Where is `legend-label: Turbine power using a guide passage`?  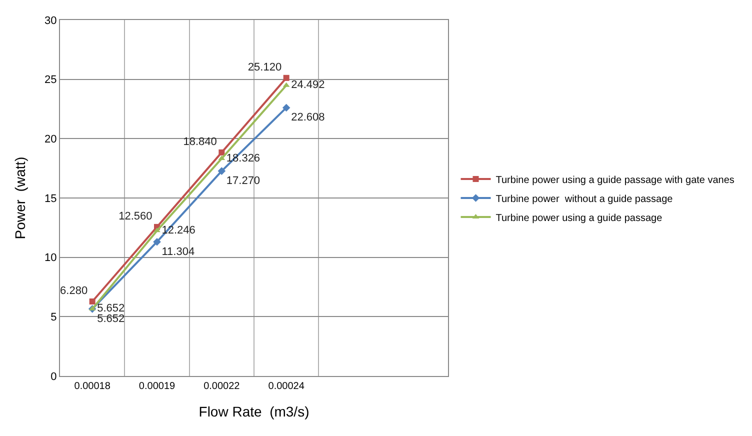
legend-label: Turbine power using a guide passage is located at coordinates (579, 218).